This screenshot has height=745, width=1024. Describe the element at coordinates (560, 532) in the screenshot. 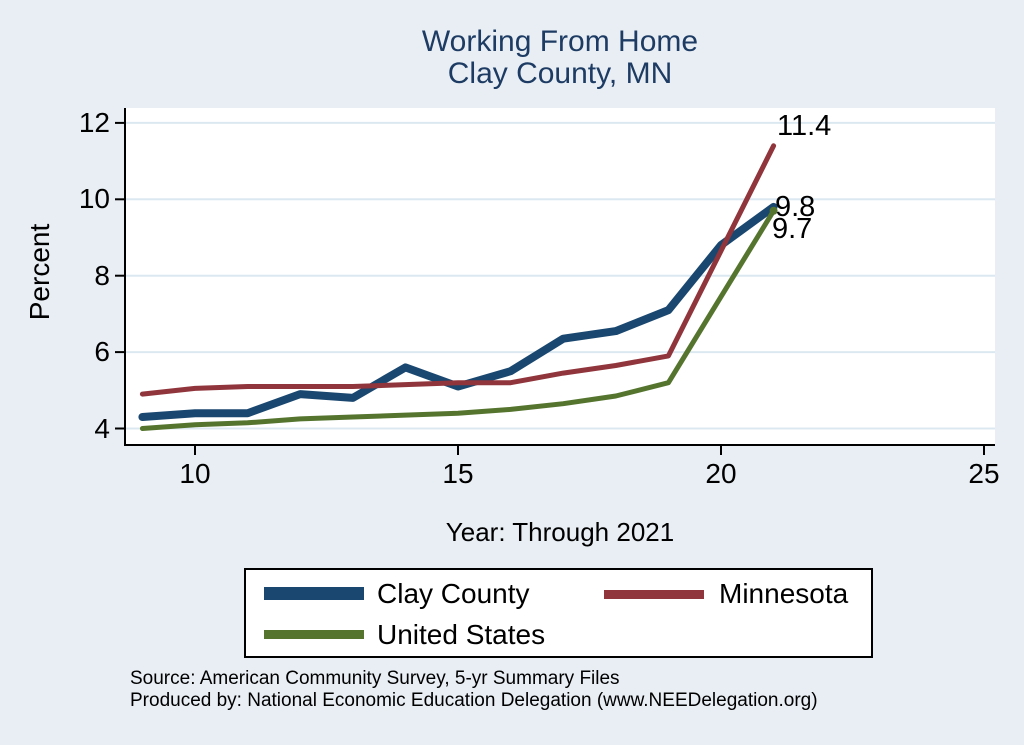

I see `x-axis-label: Year: Through 2021` at that location.